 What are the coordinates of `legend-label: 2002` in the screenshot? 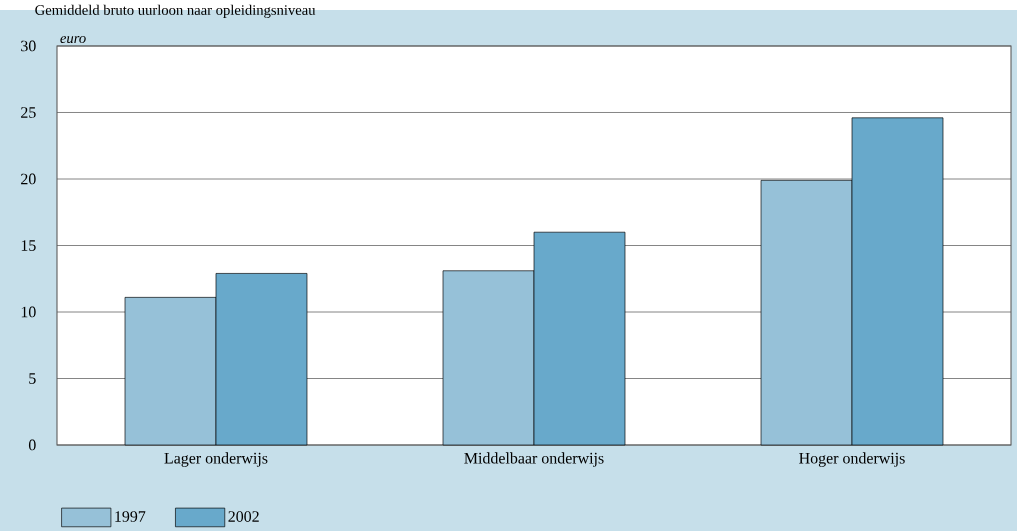 It's located at (243, 516).